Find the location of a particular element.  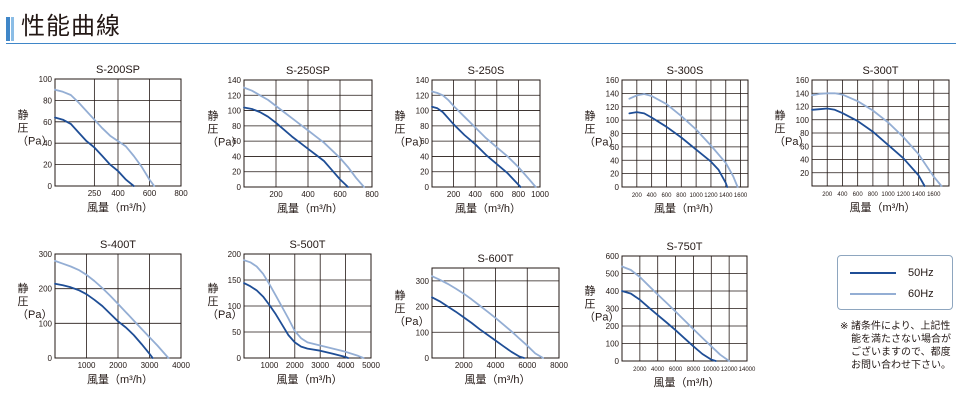

y-tick-label: 160 is located at coordinates (803, 80).